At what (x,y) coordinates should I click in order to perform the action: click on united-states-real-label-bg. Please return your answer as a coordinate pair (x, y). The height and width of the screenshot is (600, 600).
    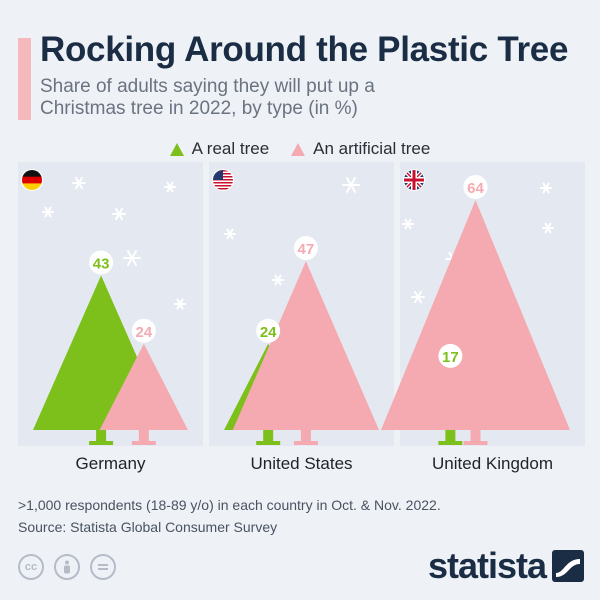
    Looking at the image, I should click on (268, 330).